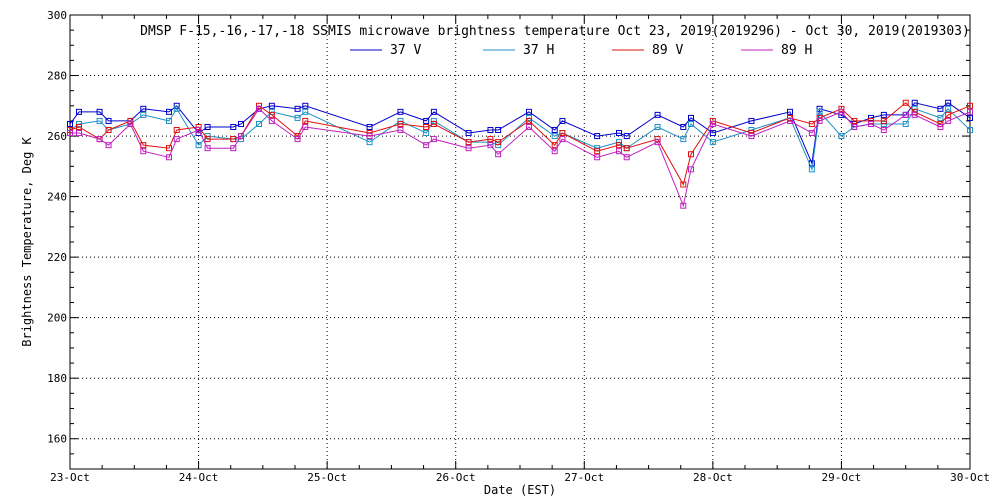 The height and width of the screenshot is (500, 1000). What do you see at coordinates (57, 439) in the screenshot?
I see `y-tick-label: 160` at bounding box center [57, 439].